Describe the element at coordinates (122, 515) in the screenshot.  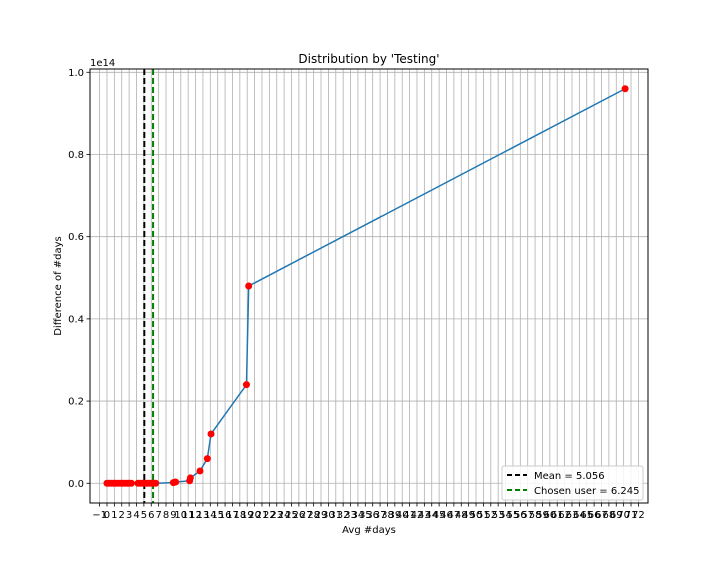
I see `x-tick-label: 2` at that location.